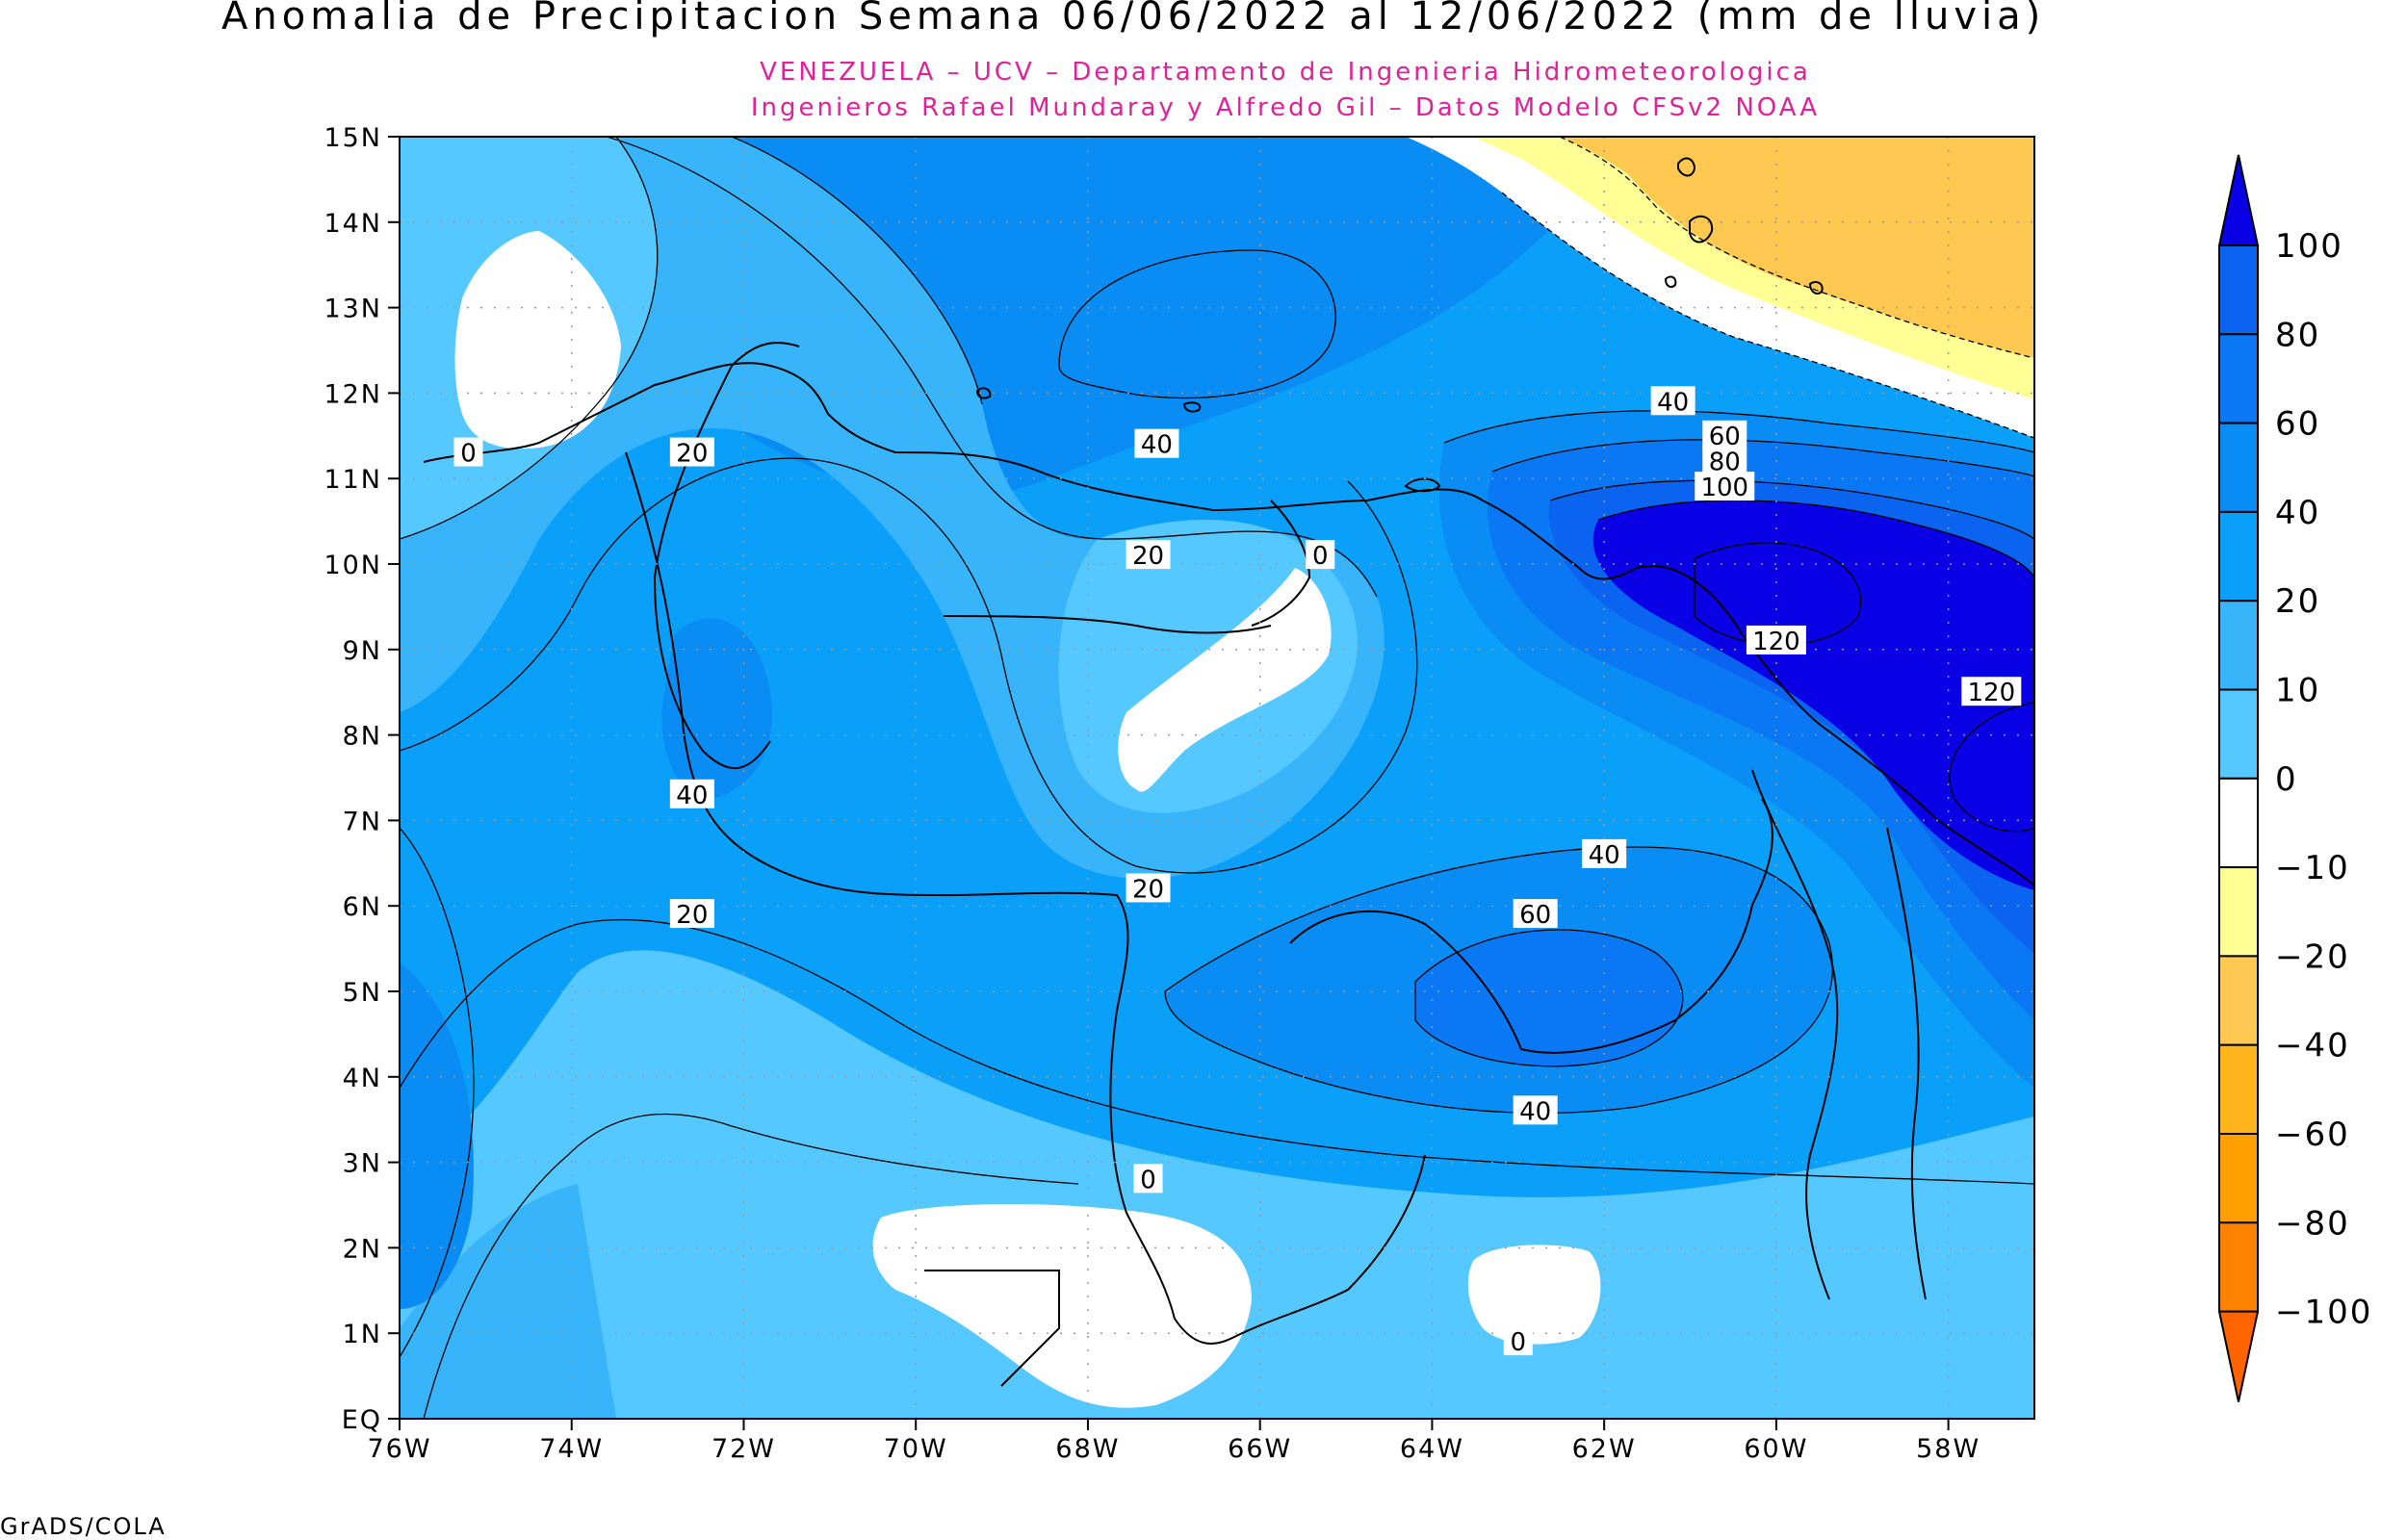  What do you see at coordinates (2287, 779) in the screenshot?
I see `colorbar-label: 0` at bounding box center [2287, 779].